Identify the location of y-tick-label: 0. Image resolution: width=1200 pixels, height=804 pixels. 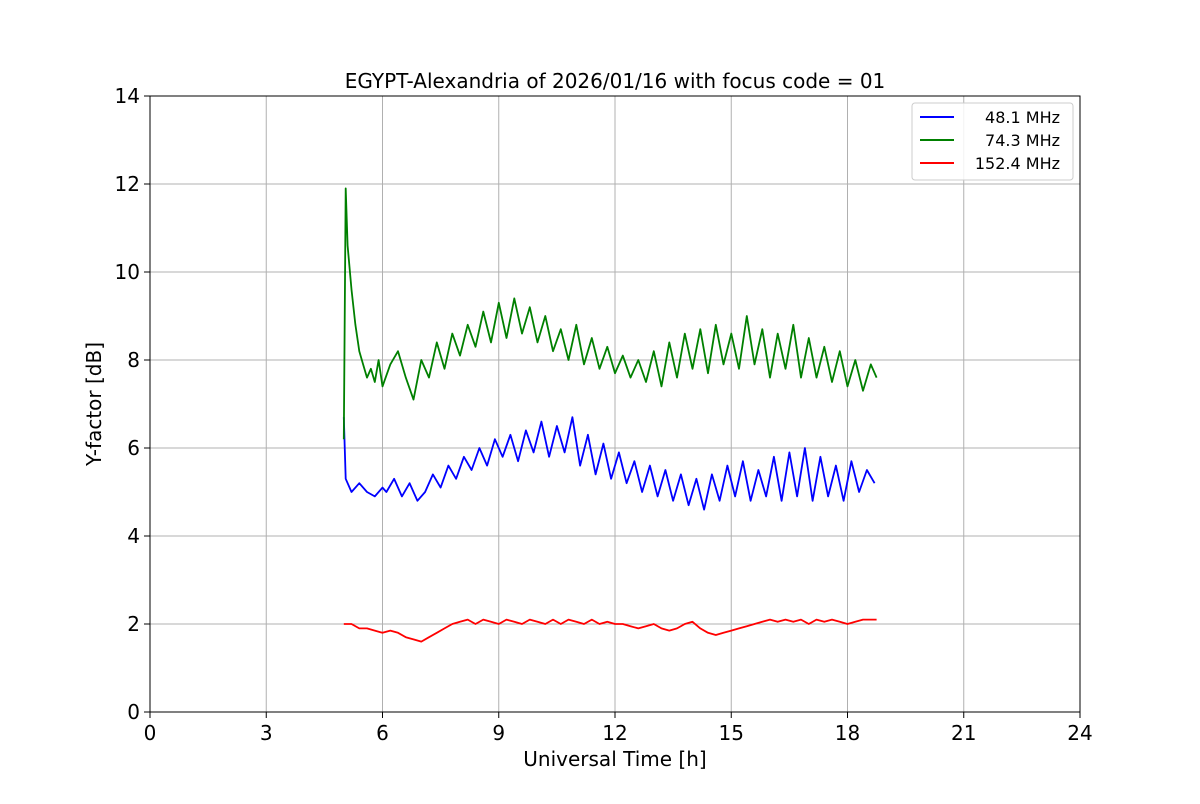
(133, 712).